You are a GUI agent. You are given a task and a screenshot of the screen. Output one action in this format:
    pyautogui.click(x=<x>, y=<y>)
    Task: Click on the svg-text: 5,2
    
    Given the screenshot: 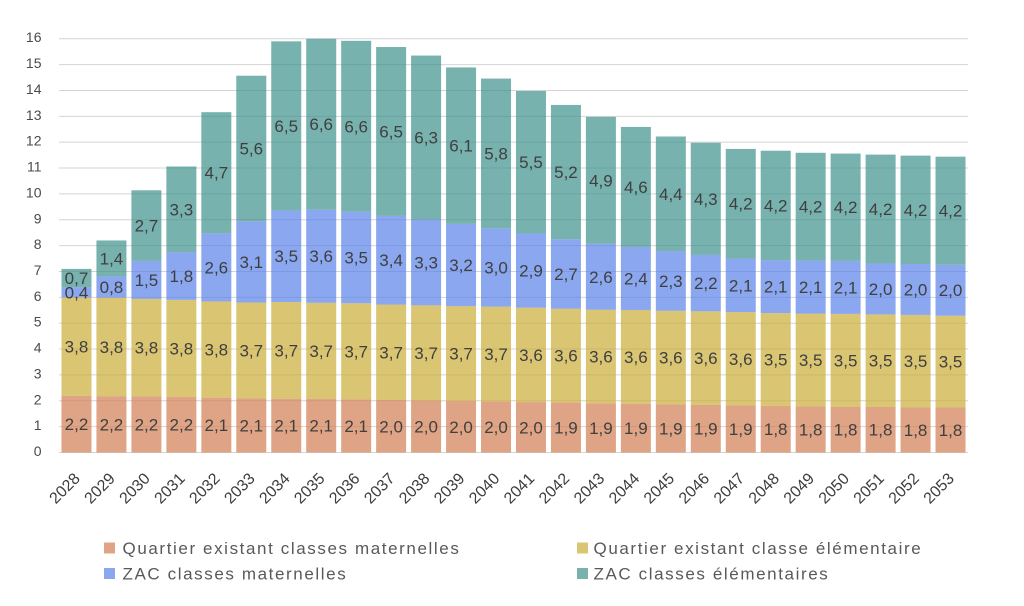 What is the action you would take?
    pyautogui.click(x=566, y=172)
    